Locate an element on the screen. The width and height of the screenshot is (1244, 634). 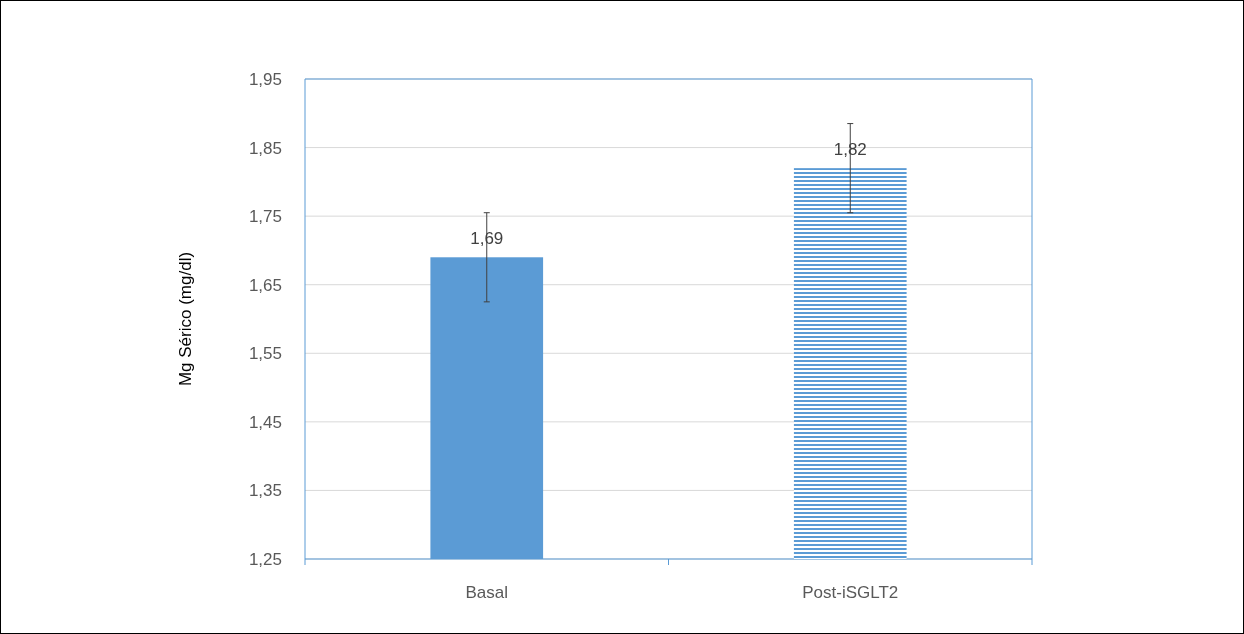
y-tick-label: 1,45 is located at coordinates (265, 422).